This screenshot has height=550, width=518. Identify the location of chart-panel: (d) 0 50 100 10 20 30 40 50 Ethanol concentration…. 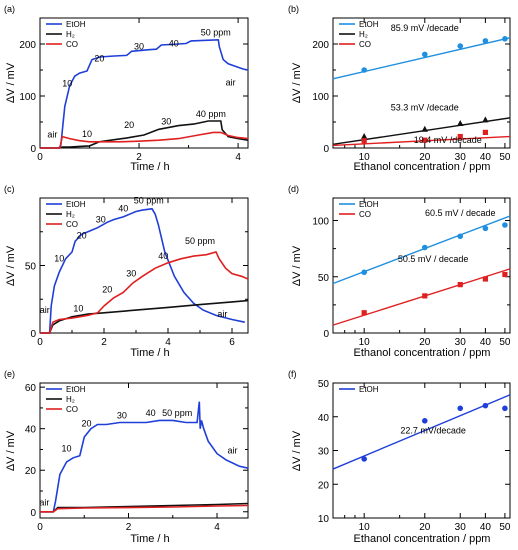
(399, 271).